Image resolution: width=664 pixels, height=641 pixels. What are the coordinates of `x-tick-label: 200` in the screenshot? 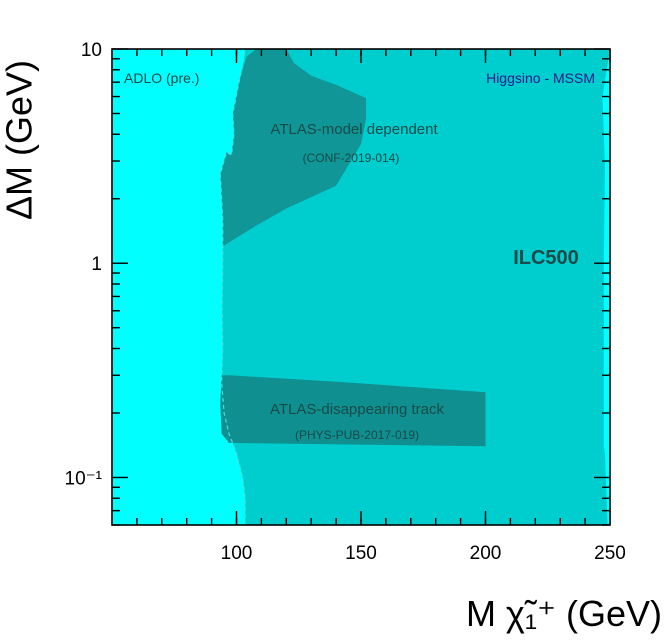 It's located at (486, 553).